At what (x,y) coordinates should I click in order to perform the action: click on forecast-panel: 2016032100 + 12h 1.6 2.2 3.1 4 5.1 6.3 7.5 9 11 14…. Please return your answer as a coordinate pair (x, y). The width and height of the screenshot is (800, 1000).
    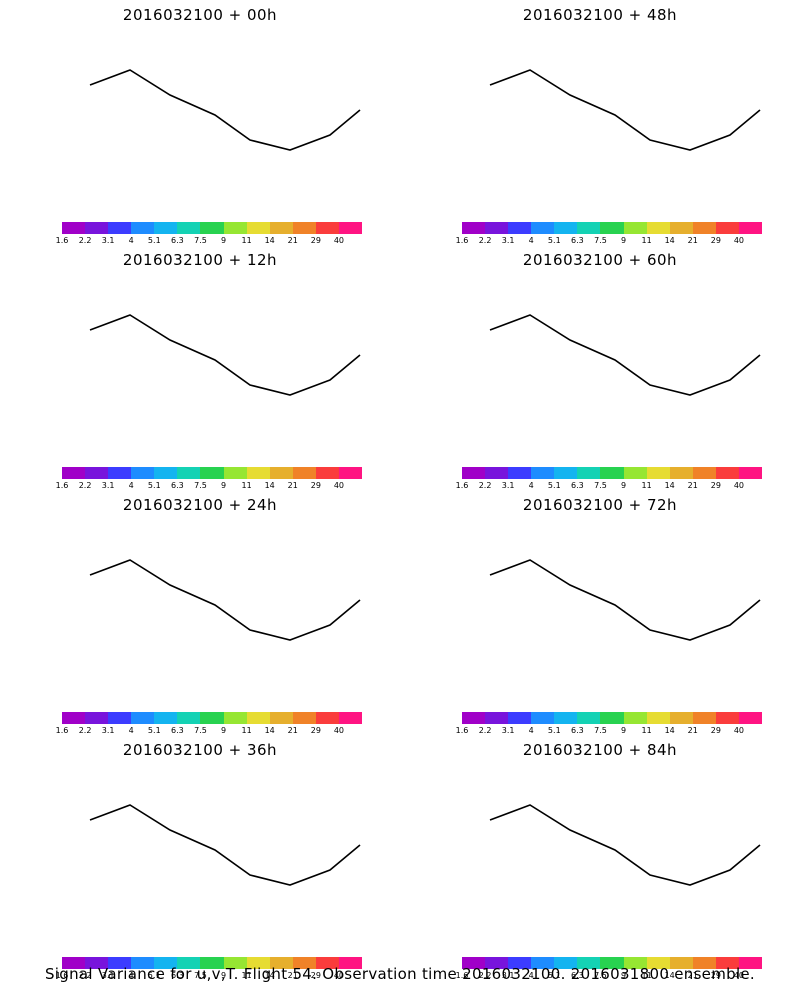
    Looking at the image, I should click on (200, 367).